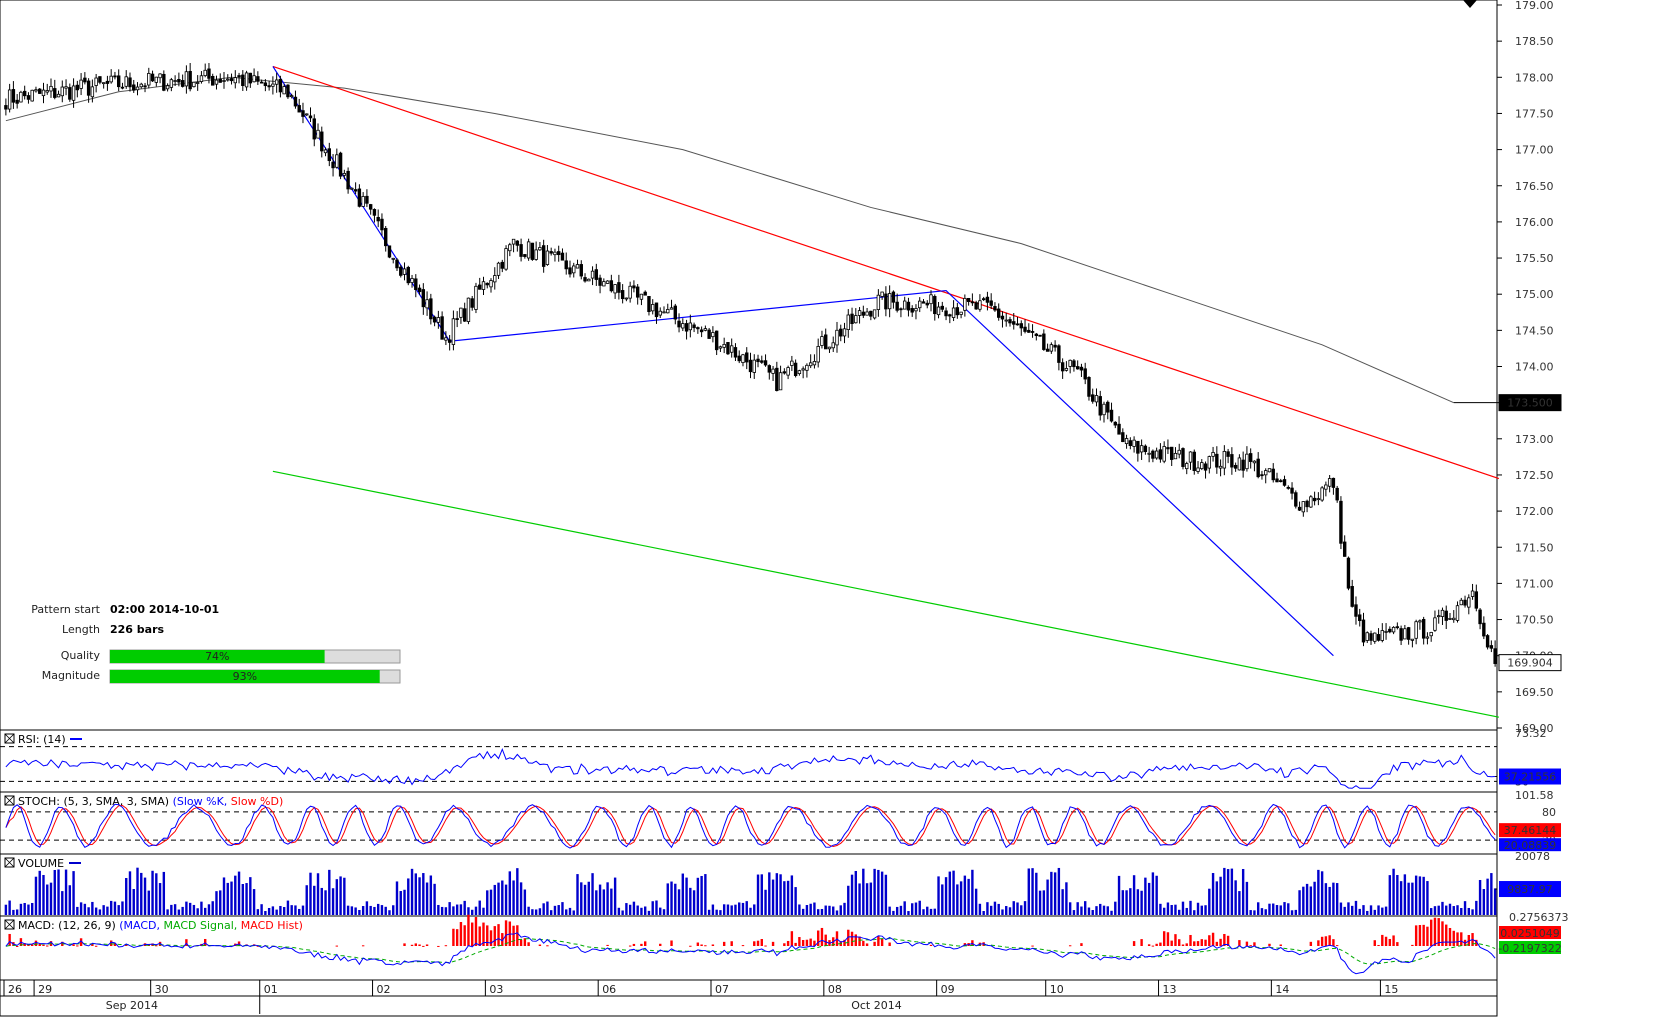 The image size is (1655, 1021). Describe the element at coordinates (1170, 989) in the screenshot. I see `day-label: 13` at that location.